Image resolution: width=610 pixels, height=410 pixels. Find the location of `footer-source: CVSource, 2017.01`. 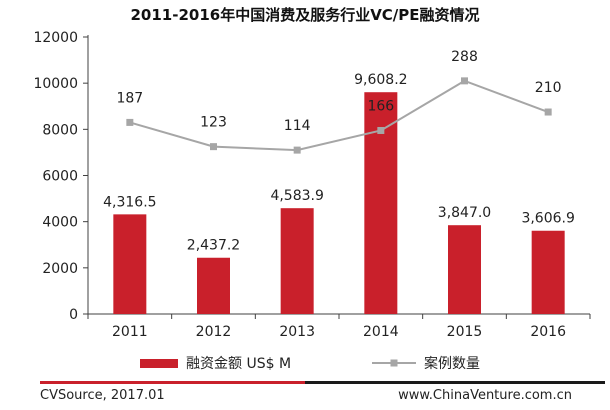

footer-source: CVSource, 2017.01 is located at coordinates (102, 395).